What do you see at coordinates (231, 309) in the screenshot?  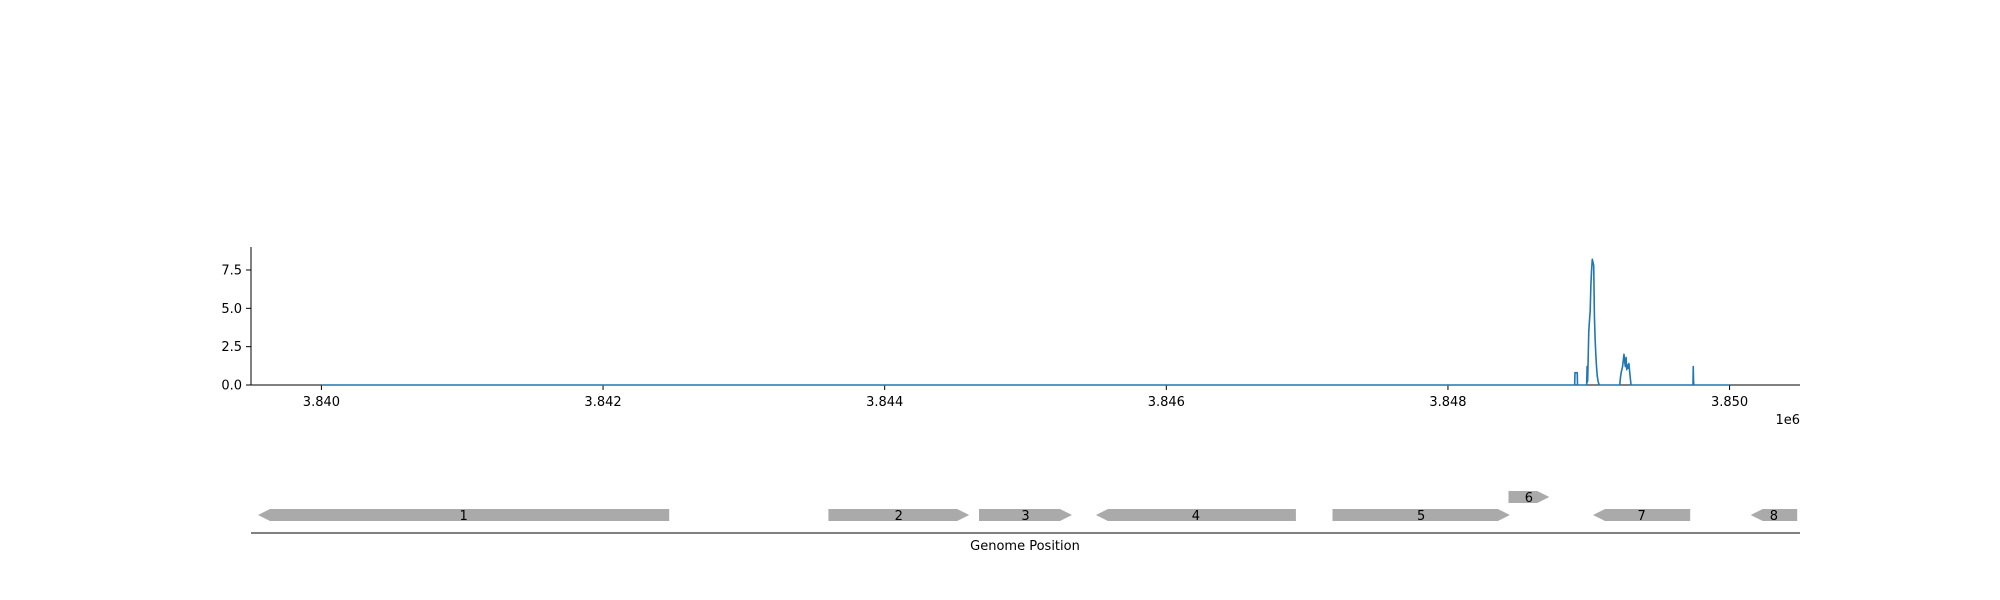 I see `y-tick-label: 5.0` at bounding box center [231, 309].